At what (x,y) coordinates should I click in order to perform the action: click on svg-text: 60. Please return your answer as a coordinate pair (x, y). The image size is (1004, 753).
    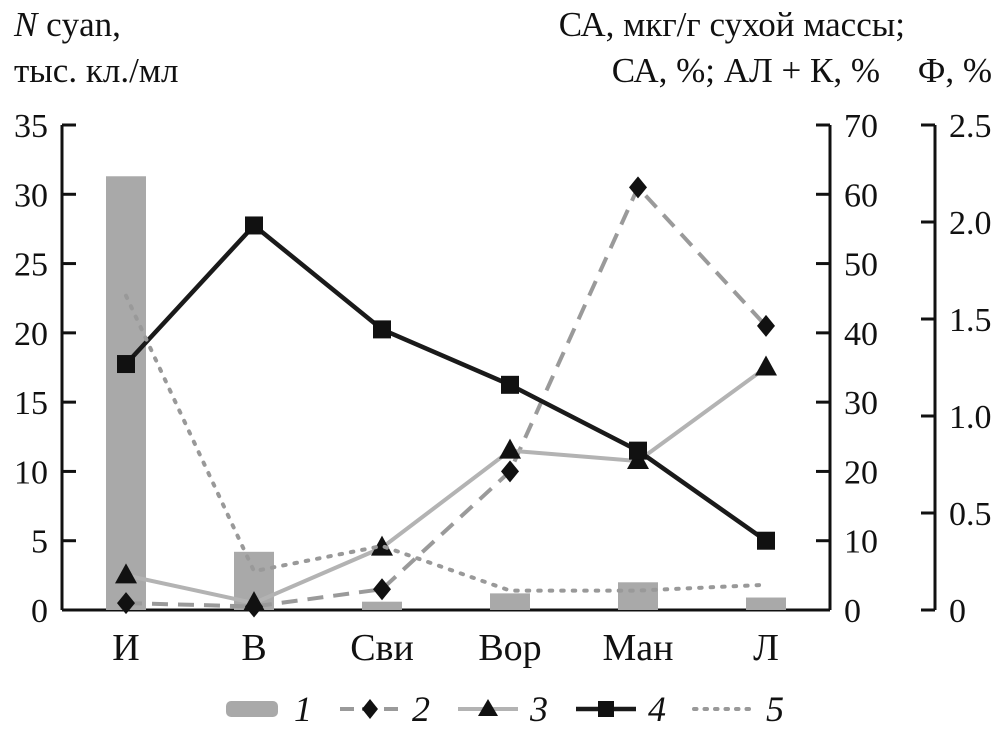
    Looking at the image, I should click on (861, 195).